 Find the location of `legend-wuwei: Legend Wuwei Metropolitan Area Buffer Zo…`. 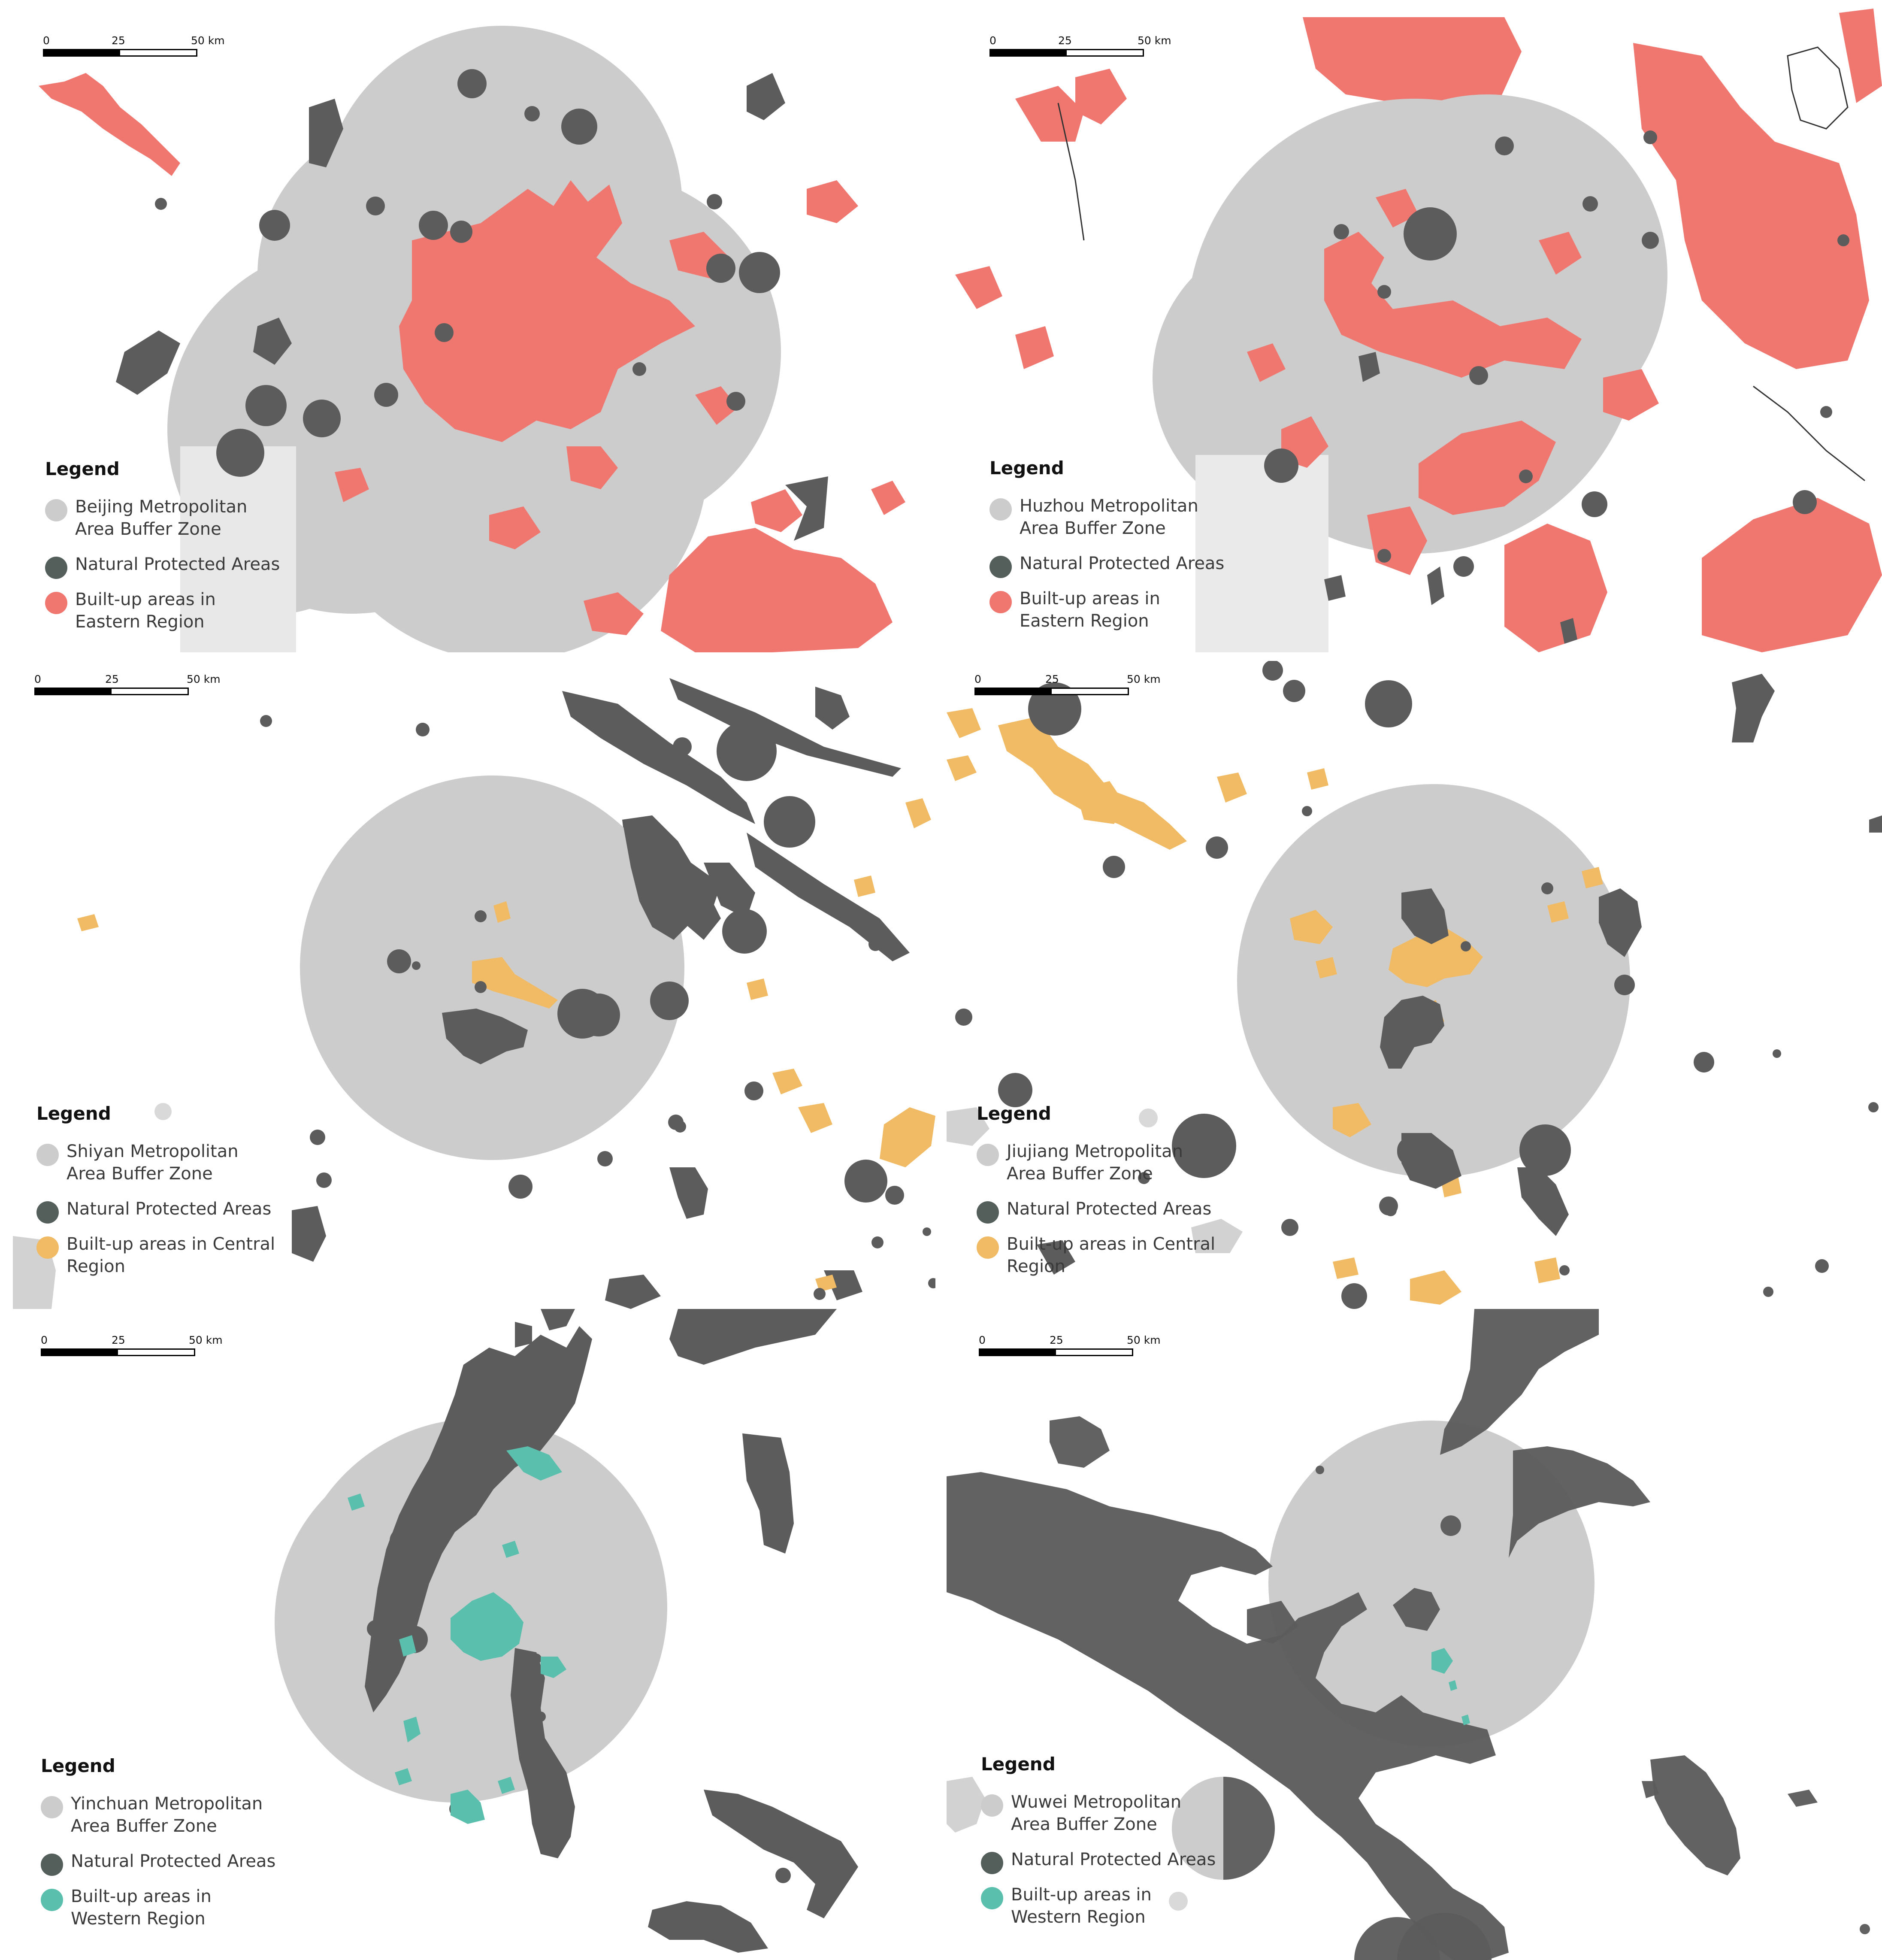

legend-wuwei: Legend Wuwei Metropolitan Area Buffer Zo… is located at coordinates (1101, 1847).